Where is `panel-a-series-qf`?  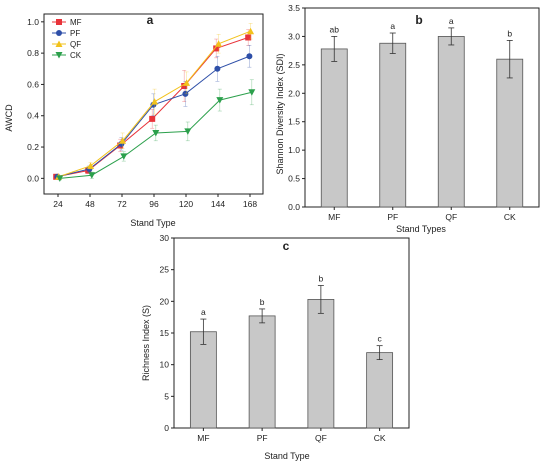 panel-a-series-qf is located at coordinates (155, 101).